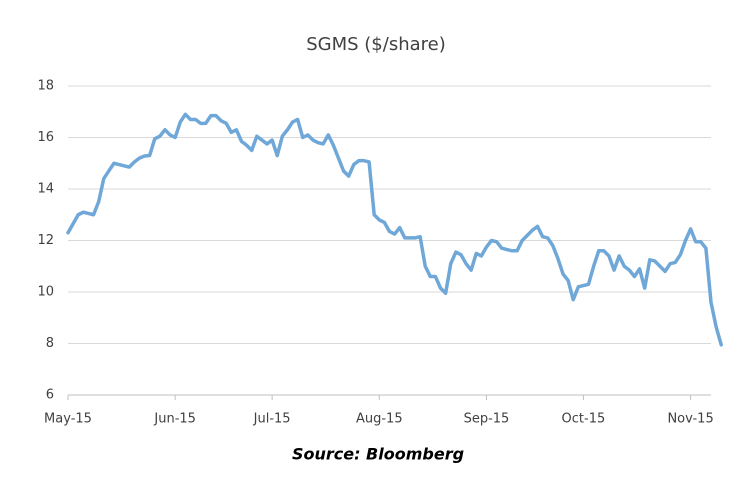 The width and height of the screenshot is (752, 477). What do you see at coordinates (45, 137) in the screenshot?
I see `y-tick-label: 16` at bounding box center [45, 137].